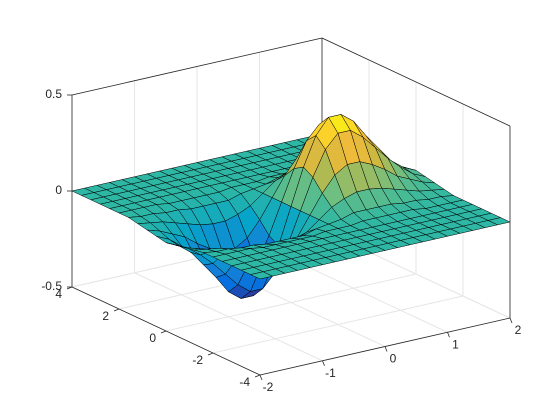  Describe the element at coordinates (152, 338) in the screenshot. I see `y-tick-label: 0` at that location.